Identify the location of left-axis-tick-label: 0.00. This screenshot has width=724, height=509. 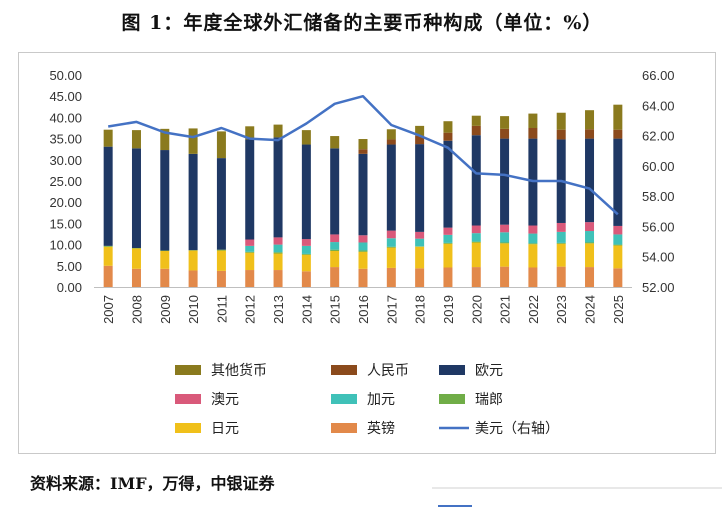
(69, 287).